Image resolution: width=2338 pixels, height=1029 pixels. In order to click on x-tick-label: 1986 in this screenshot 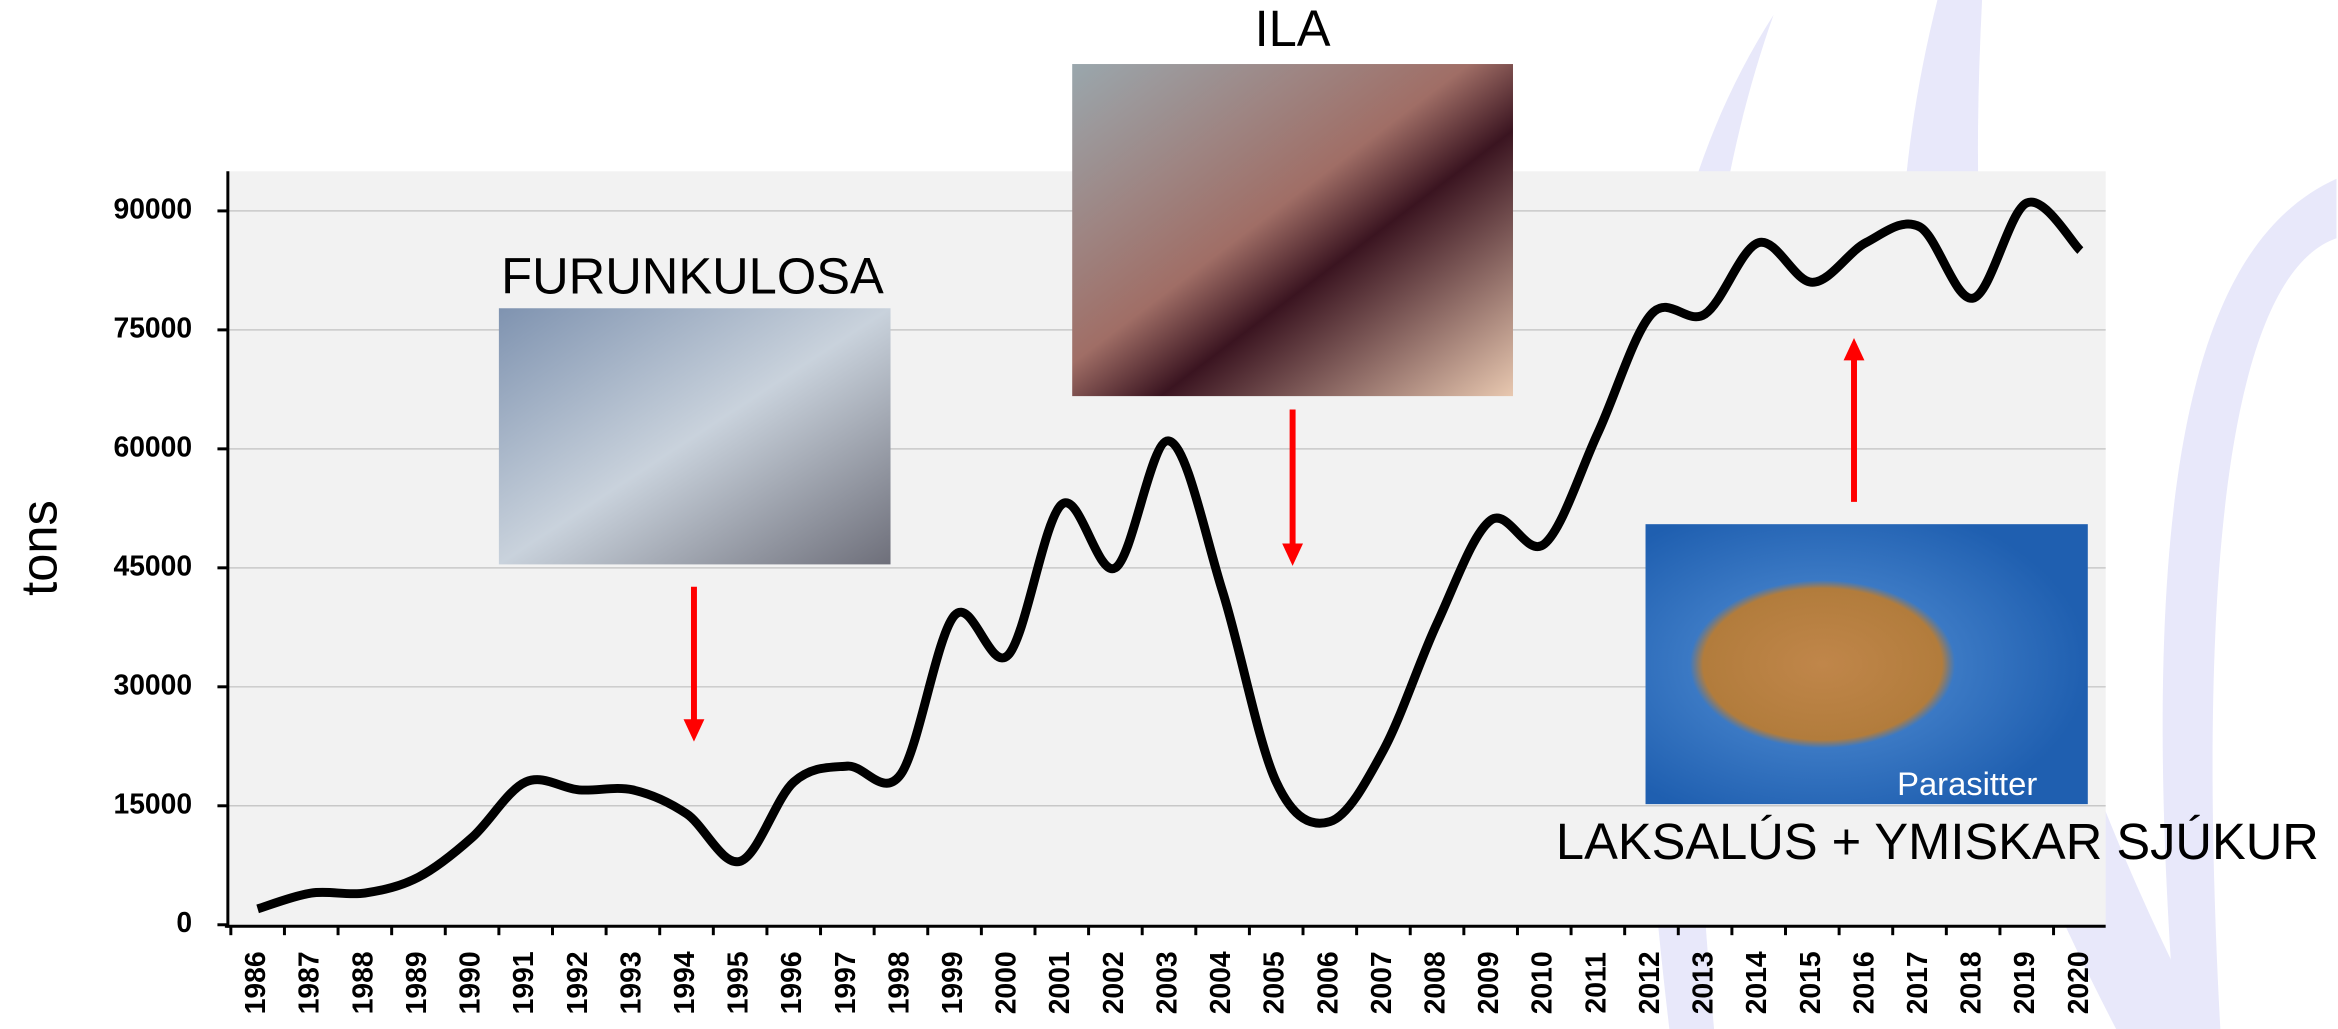, I will do `click(255, 982)`.